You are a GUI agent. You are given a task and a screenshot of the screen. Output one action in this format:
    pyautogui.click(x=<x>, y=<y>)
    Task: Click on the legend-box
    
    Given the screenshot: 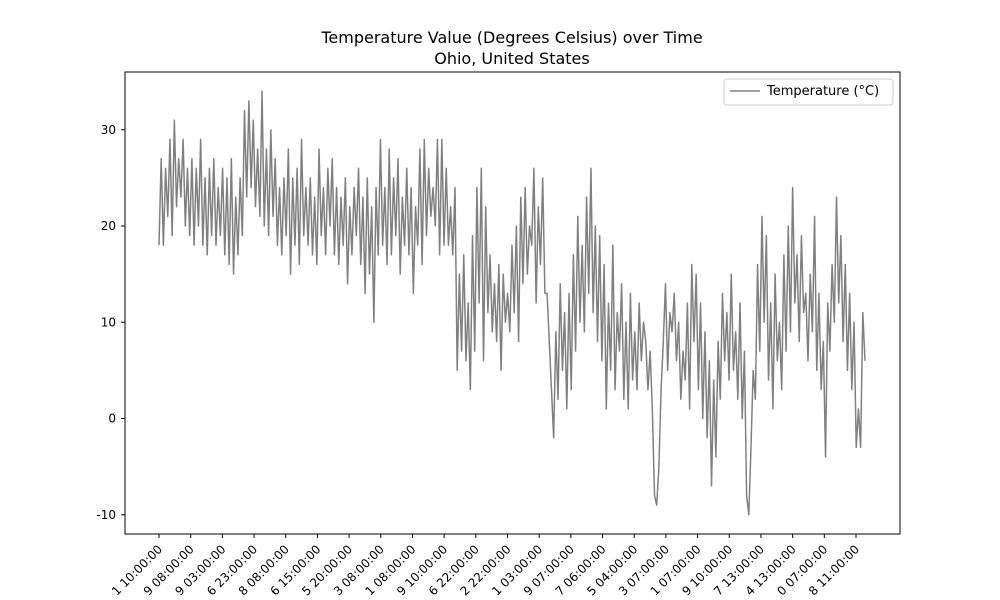 What is the action you would take?
    pyautogui.click(x=808, y=92)
    